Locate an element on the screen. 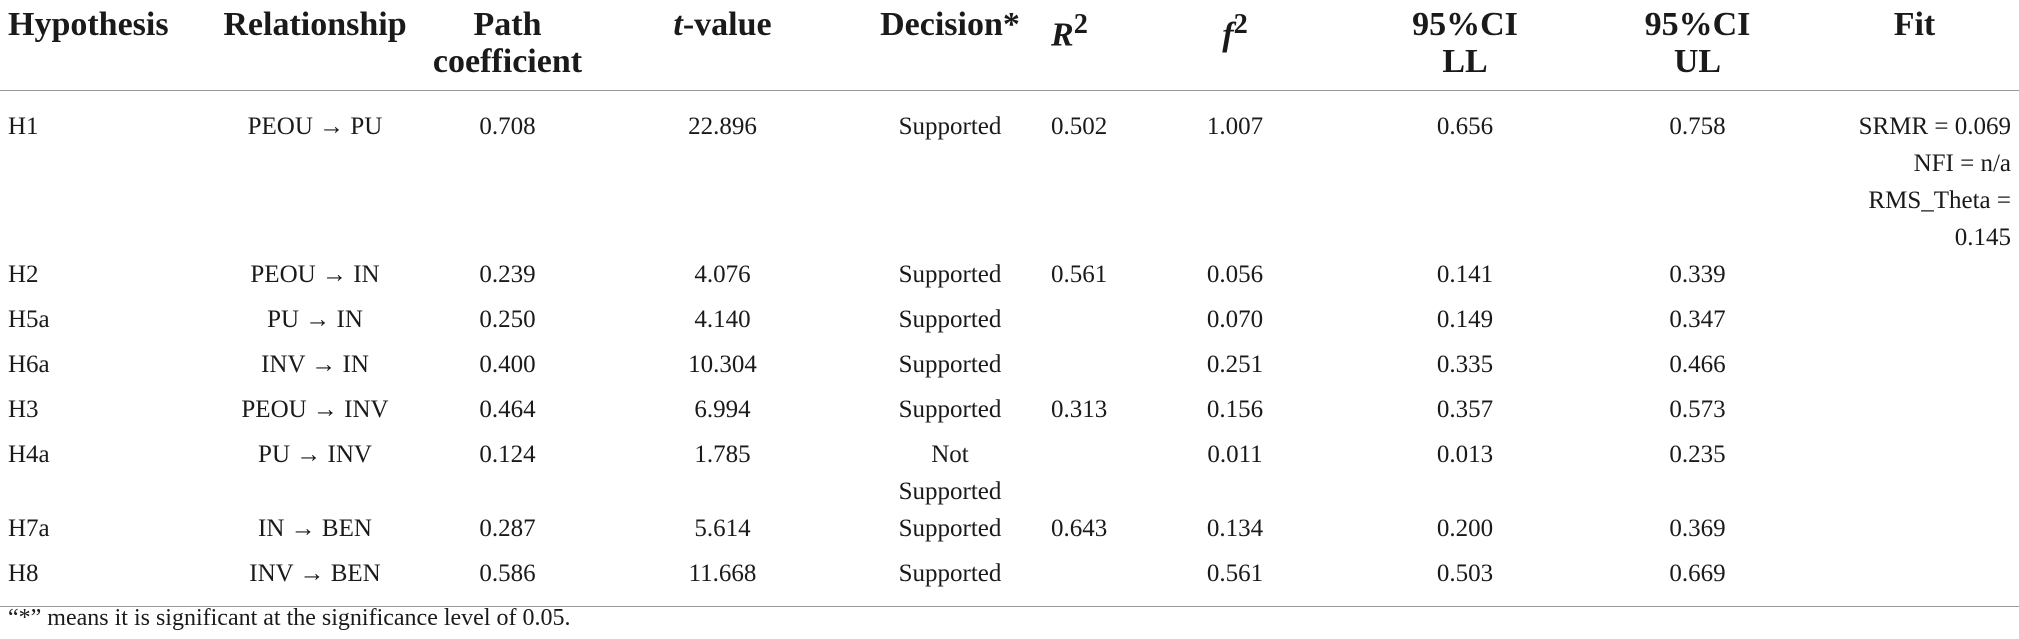 Image resolution: width=2019 pixels, height=639 pixels. cell-t-value: 5.614 is located at coordinates (722, 528).